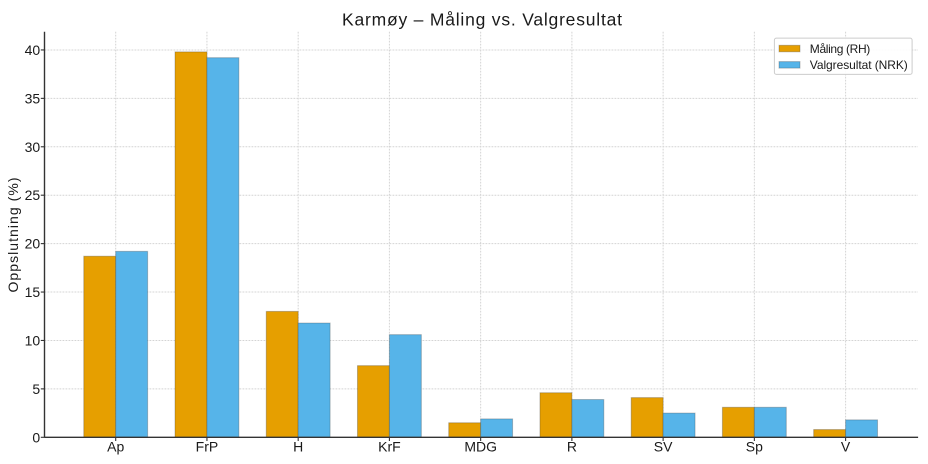  I want to click on svg-text: Ap, so click(115, 447).